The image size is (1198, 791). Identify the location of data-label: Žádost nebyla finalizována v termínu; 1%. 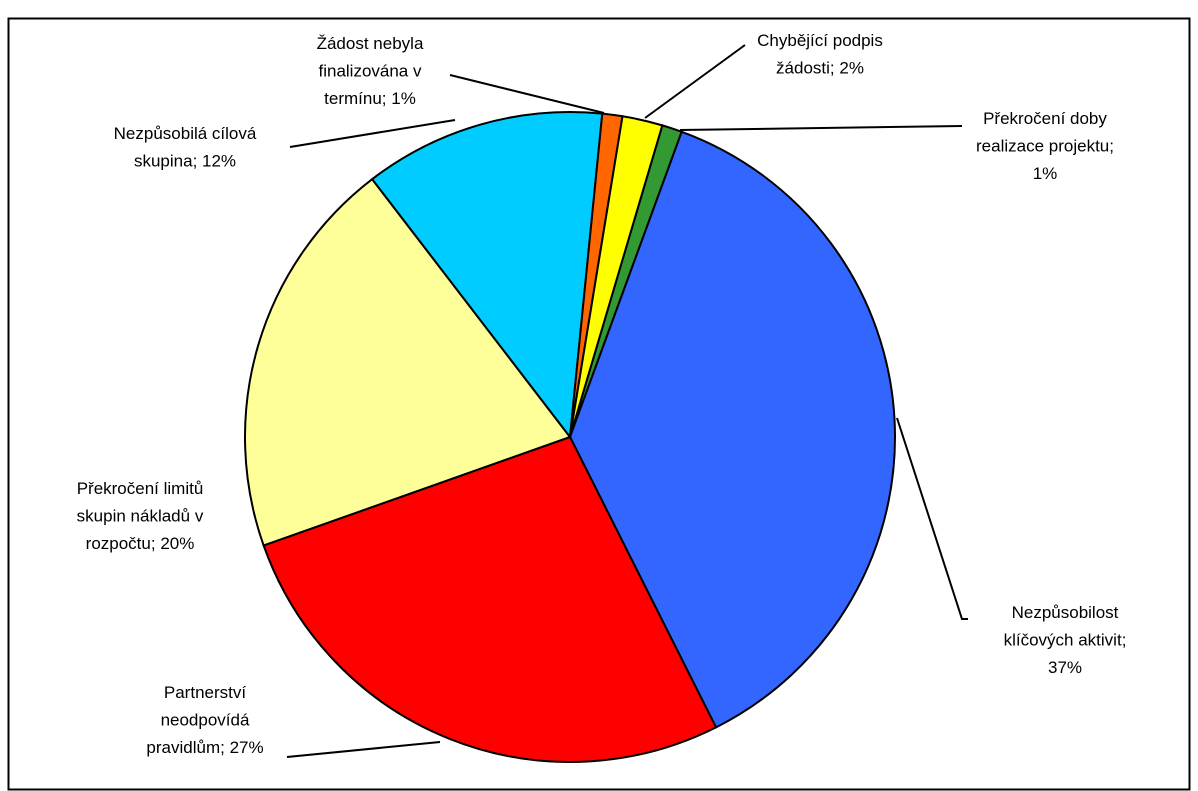
(370, 71).